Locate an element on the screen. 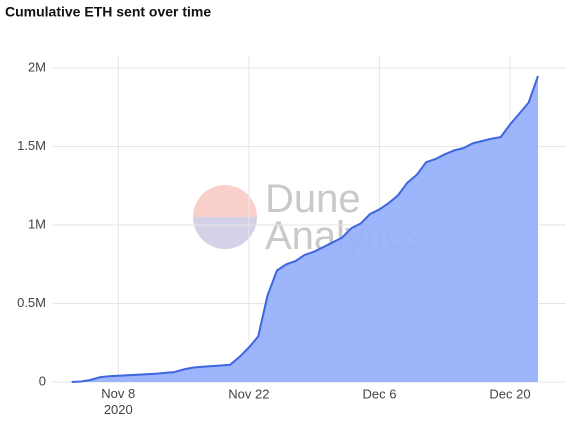 The width and height of the screenshot is (580, 428). y-tick-label: 1M is located at coordinates (37, 223).